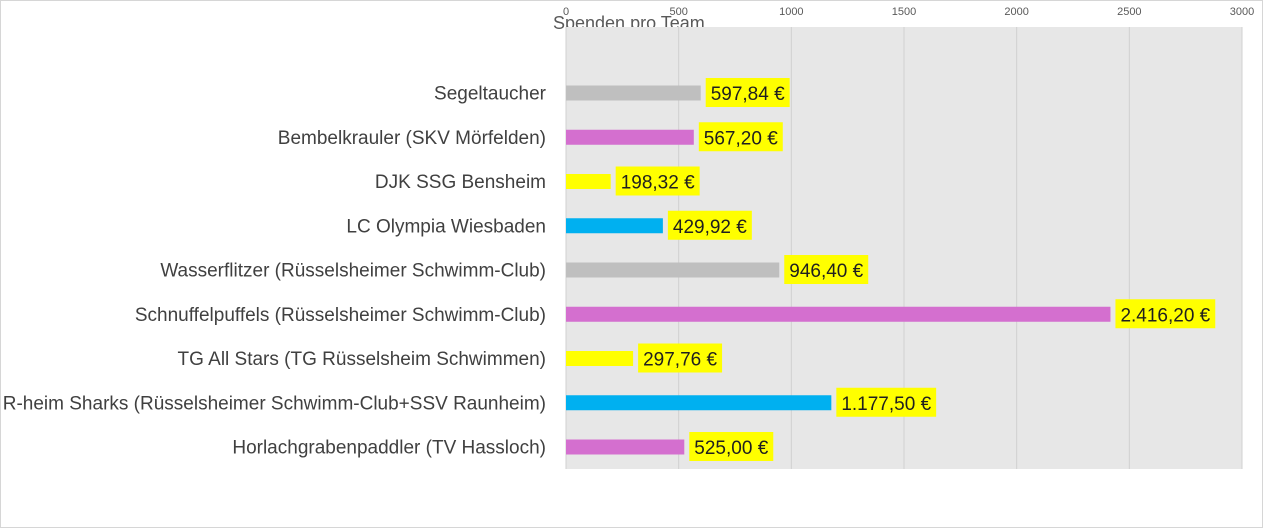 The width and height of the screenshot is (1263, 528). Describe the element at coordinates (490, 94) in the screenshot. I see `category-label: Segeltaucher` at that location.